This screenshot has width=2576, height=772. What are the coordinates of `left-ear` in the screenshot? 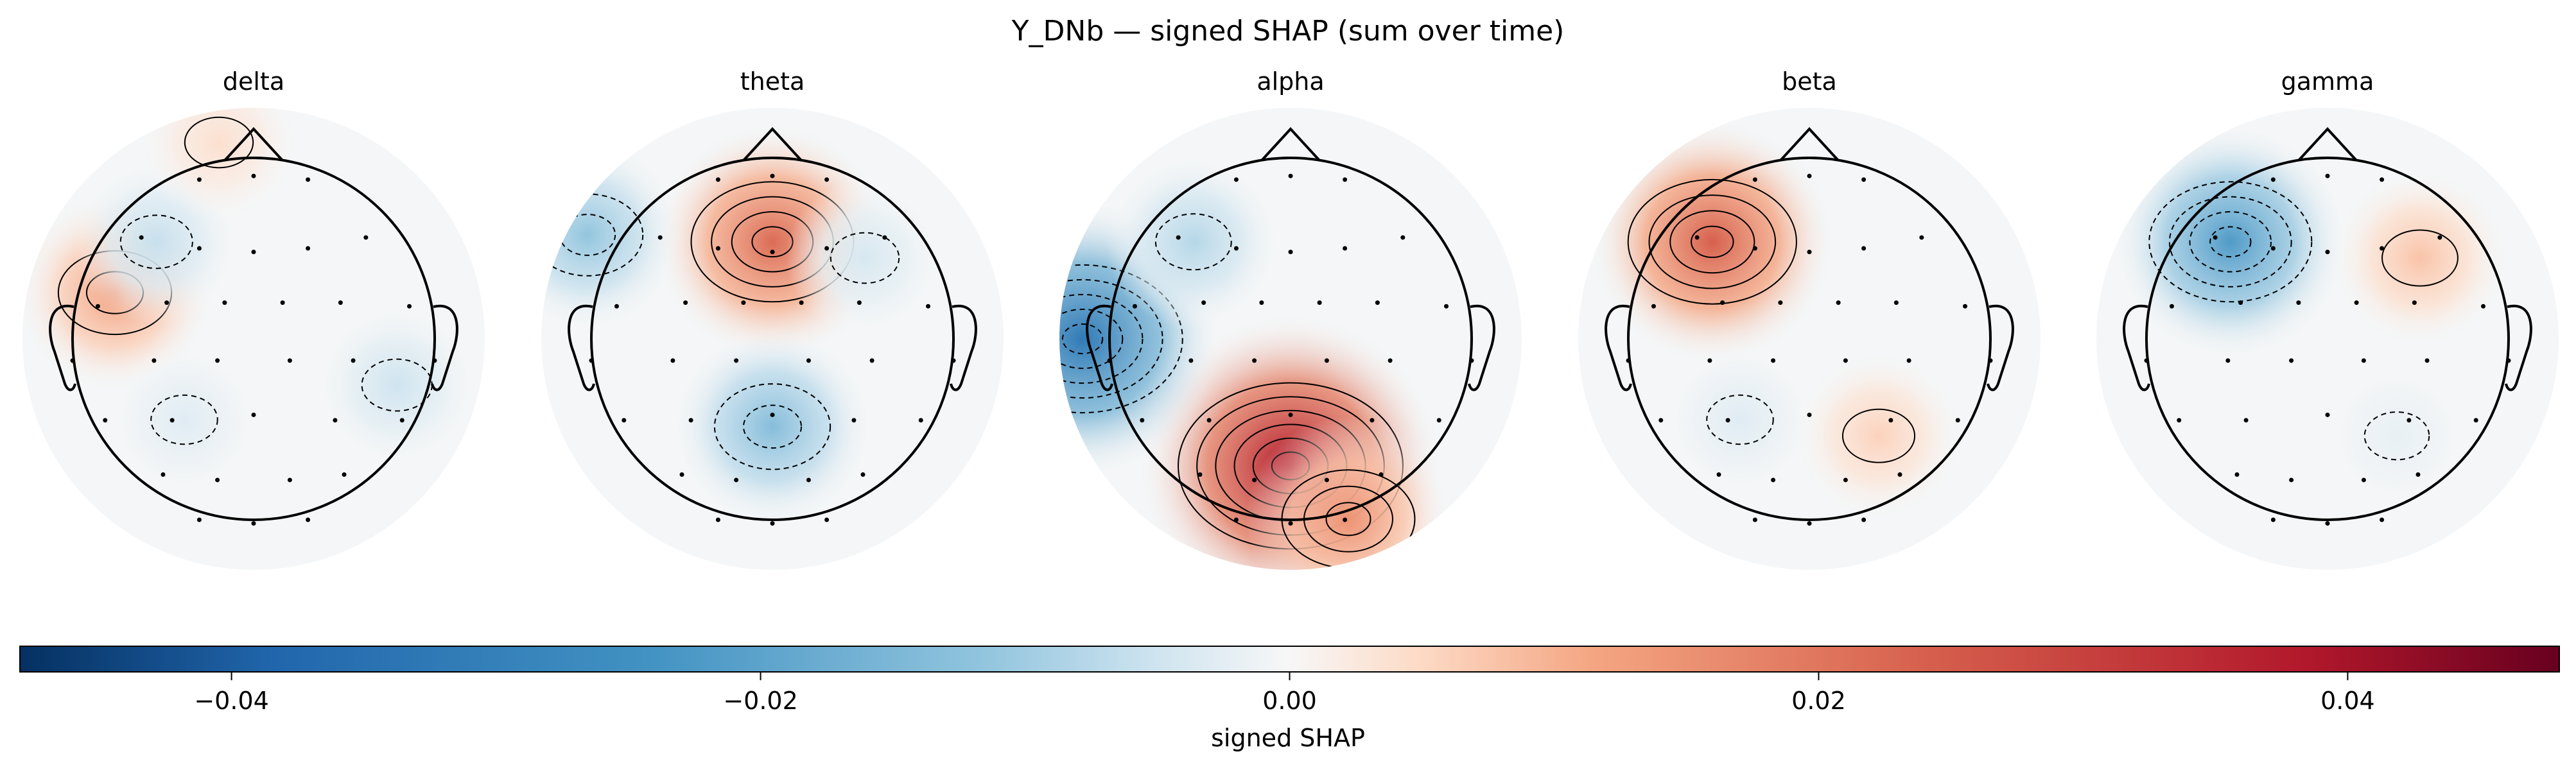 It's located at (581, 347).